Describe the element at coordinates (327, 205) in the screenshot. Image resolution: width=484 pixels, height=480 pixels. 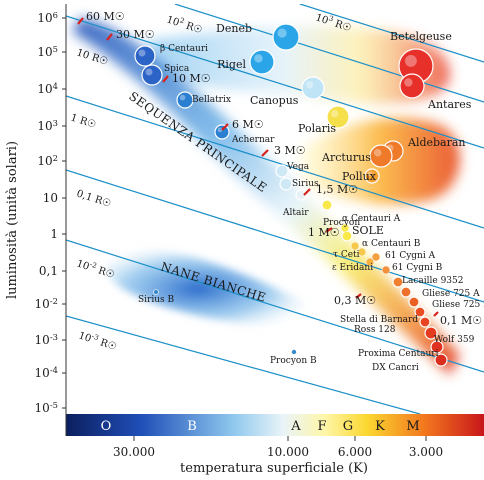
I see `star-procyon` at that location.